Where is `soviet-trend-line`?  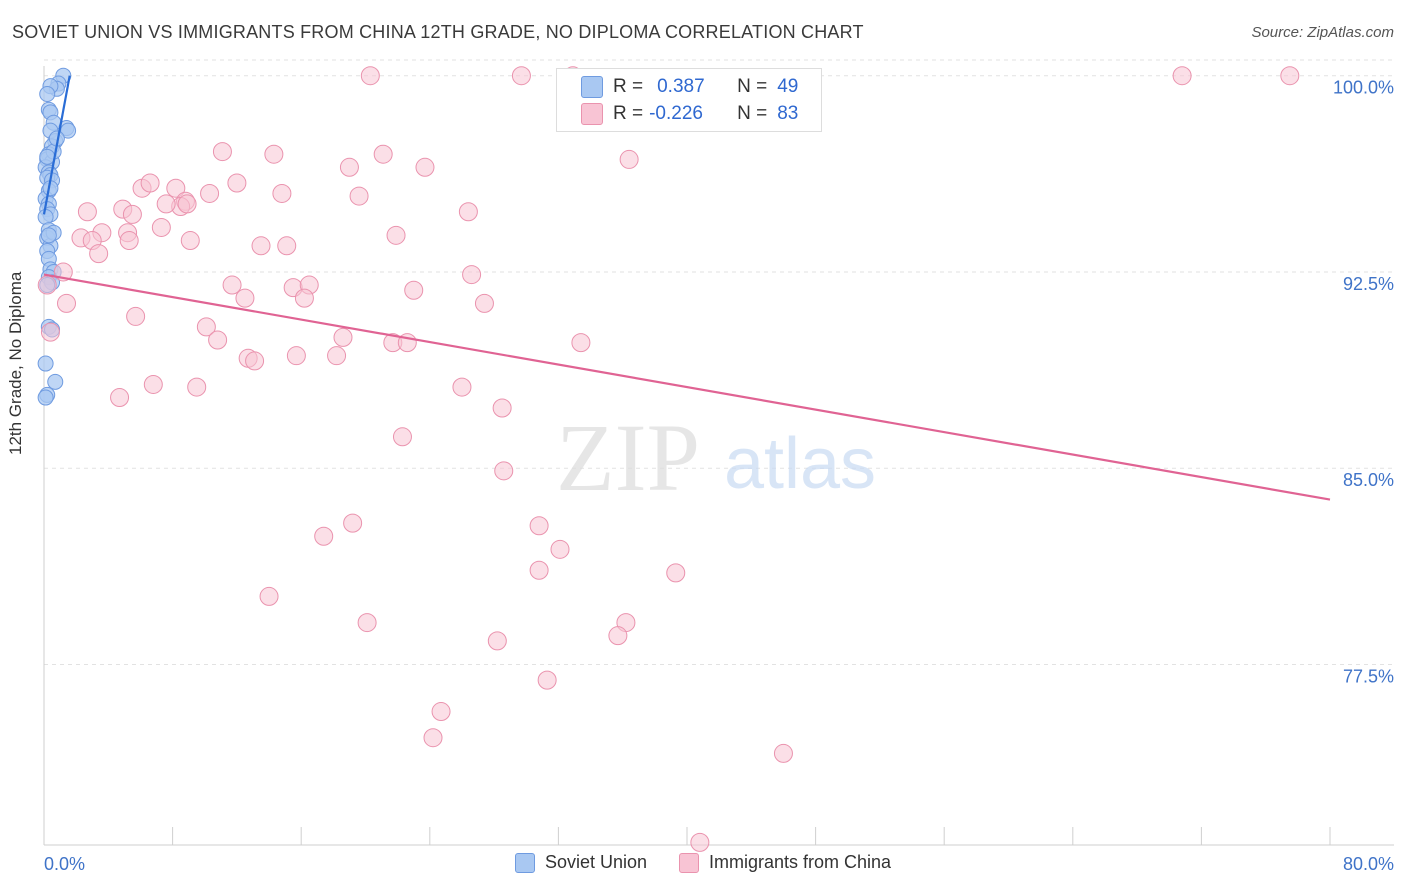 soviet-trend-line is located at coordinates (56, 145).